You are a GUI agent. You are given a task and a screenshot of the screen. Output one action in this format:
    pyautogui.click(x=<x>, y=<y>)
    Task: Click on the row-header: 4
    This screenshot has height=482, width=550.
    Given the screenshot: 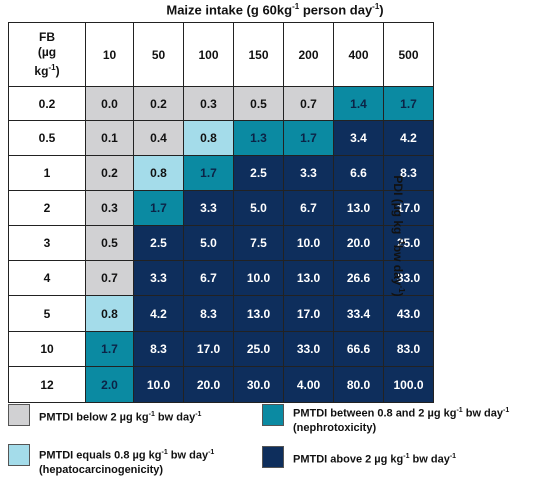 What is the action you would take?
    pyautogui.click(x=47, y=278)
    